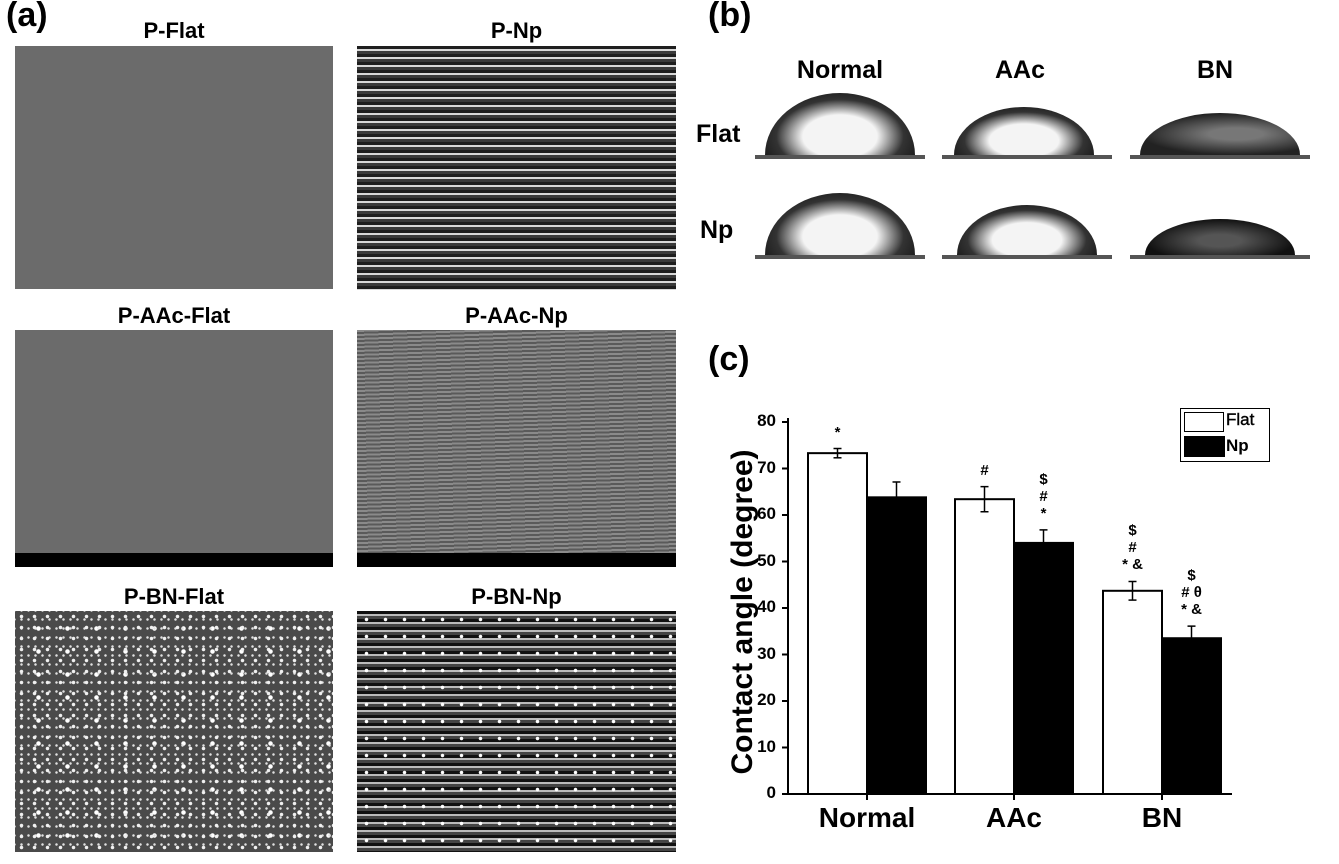 The image size is (1339, 864). What do you see at coordinates (840, 70) in the screenshot?
I see `col-label-normal: Normal` at bounding box center [840, 70].